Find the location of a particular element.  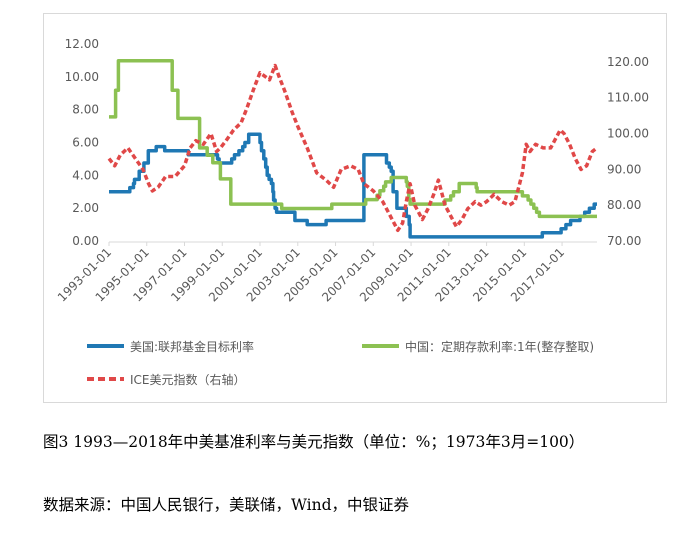

right-axis-tick-label: 70.00 is located at coordinates (624, 241).